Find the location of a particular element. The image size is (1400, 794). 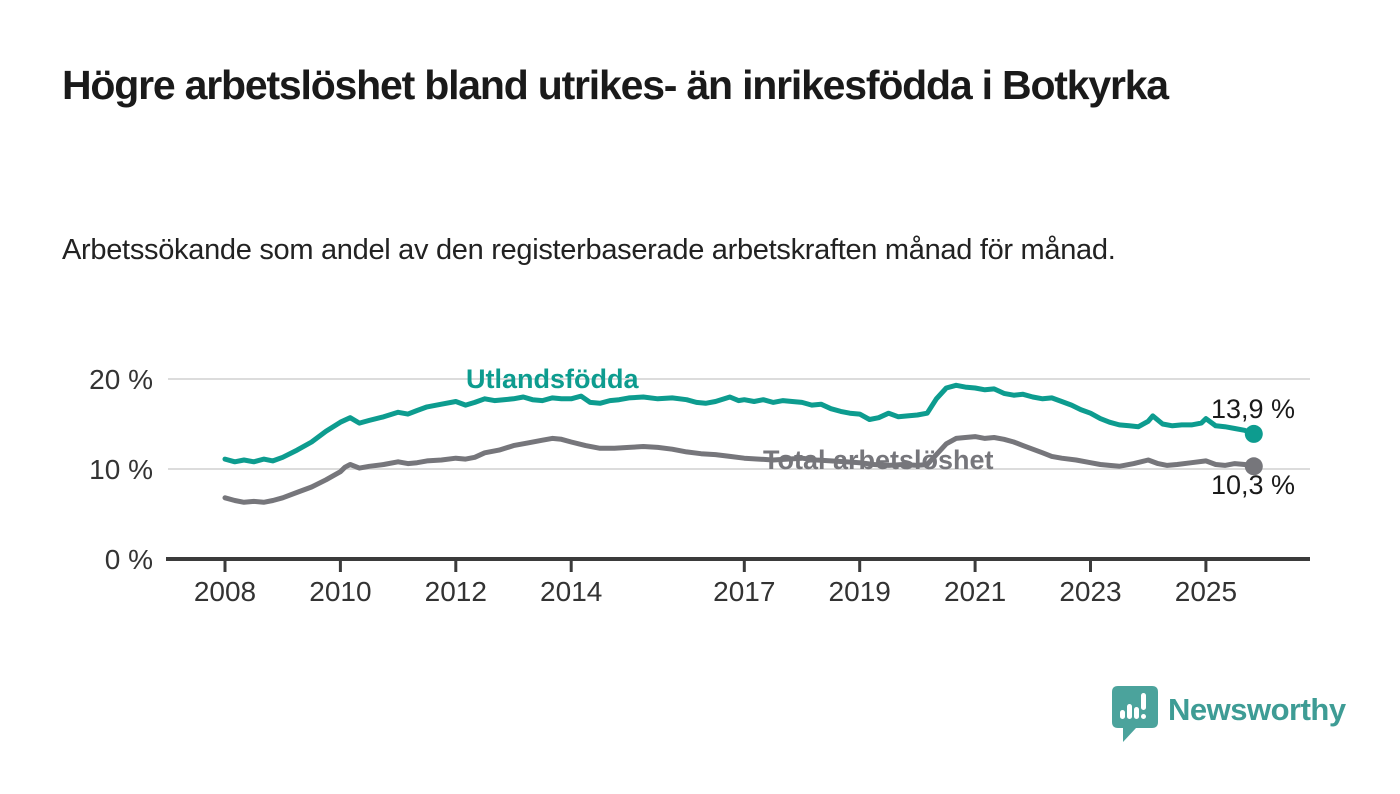

x-axis-tick-label: 2014 is located at coordinates (571, 591).